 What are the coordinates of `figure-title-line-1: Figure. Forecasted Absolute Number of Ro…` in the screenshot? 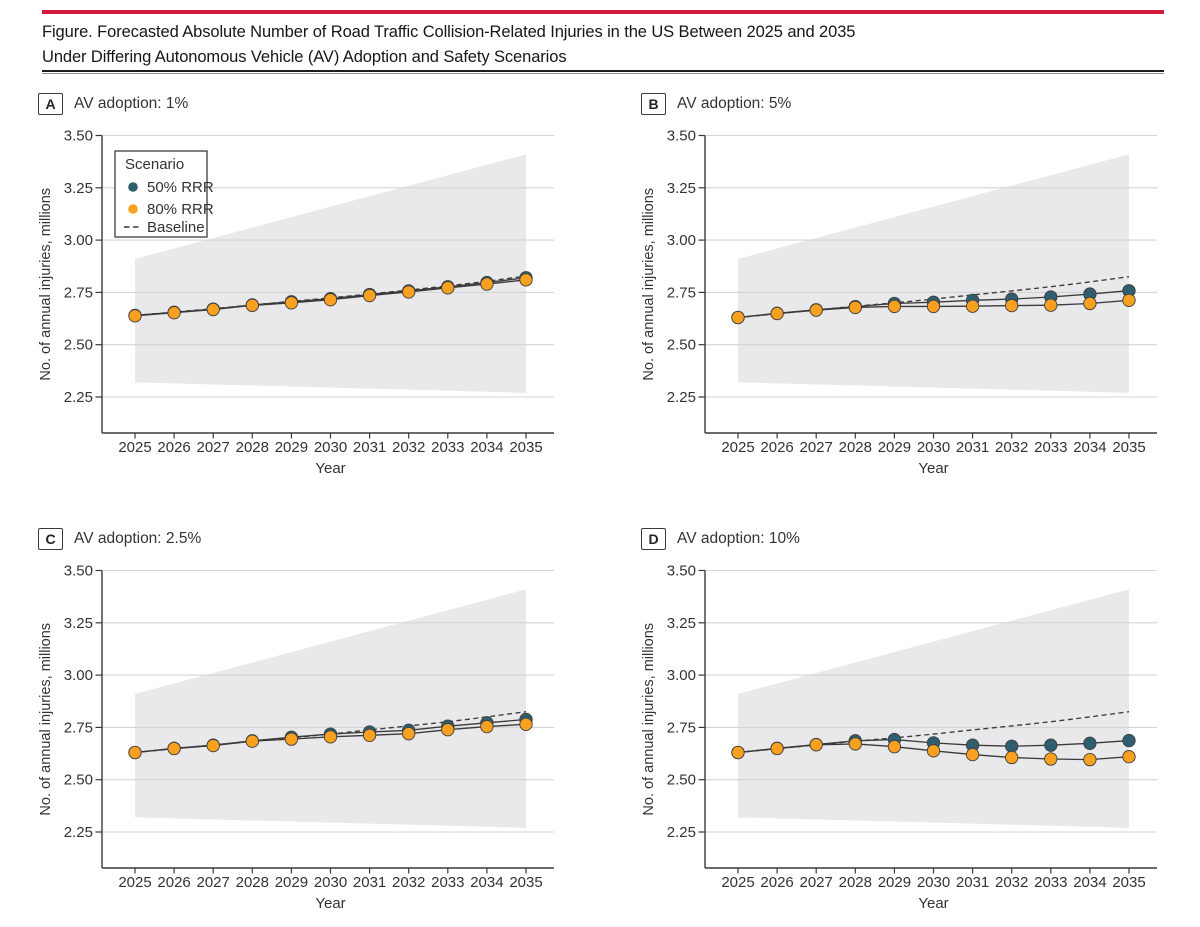 It's located at (449, 32).